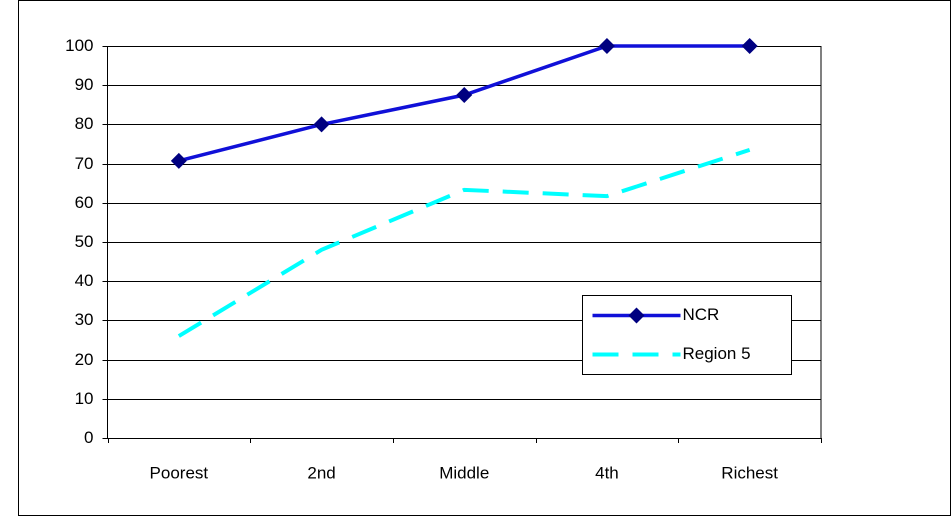 The width and height of the screenshot is (952, 517). I want to click on y-tick-label: 50, so click(84, 241).